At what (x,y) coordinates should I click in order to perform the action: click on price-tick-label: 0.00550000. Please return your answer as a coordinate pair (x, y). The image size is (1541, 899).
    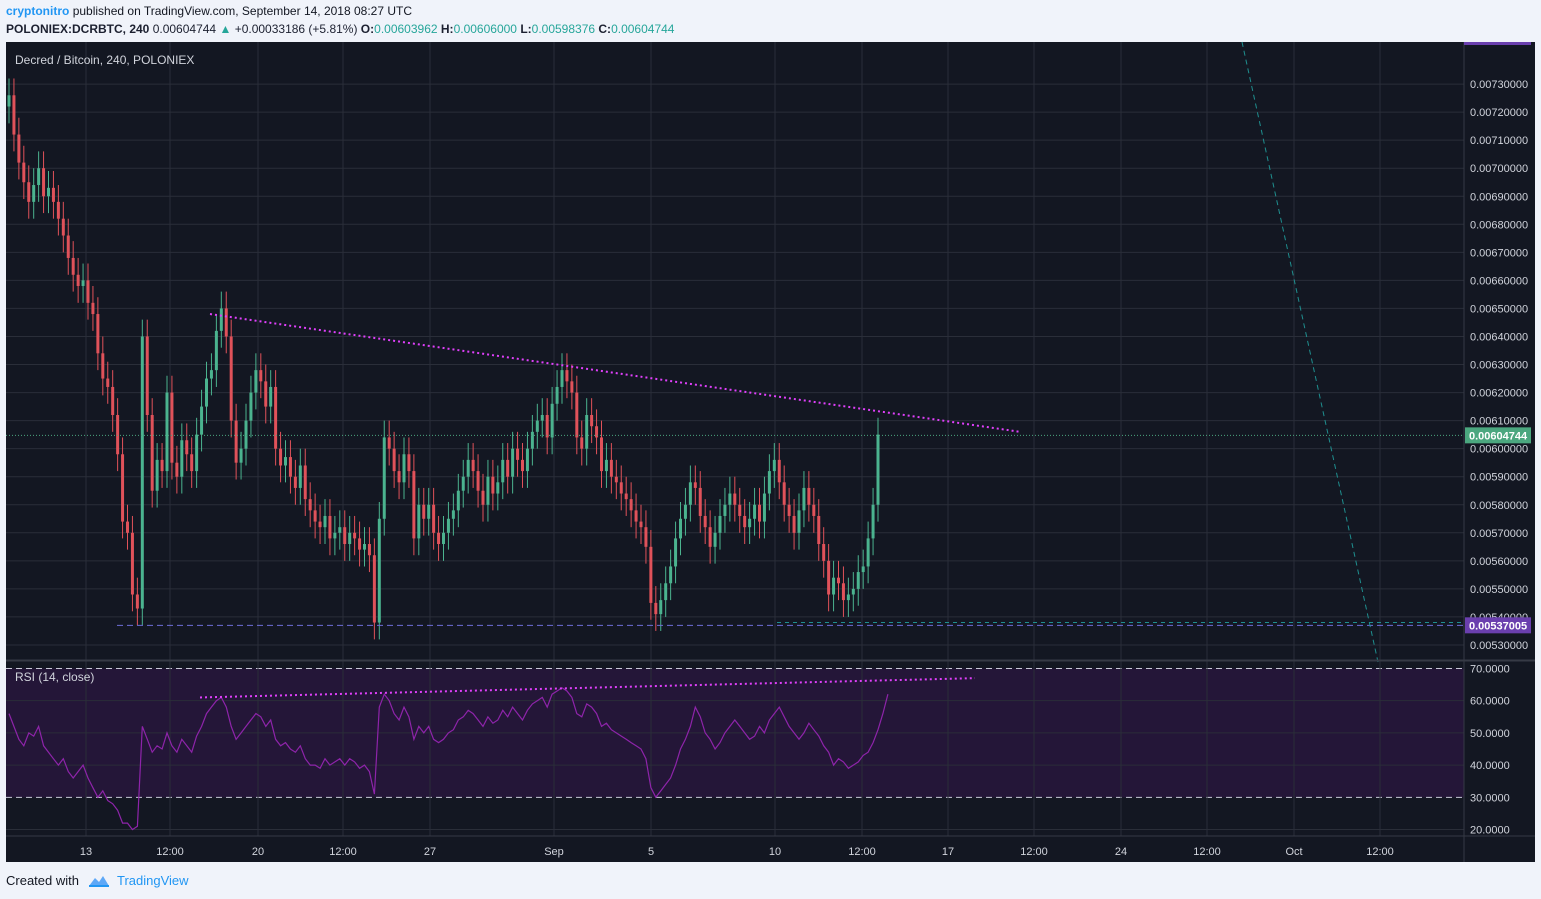
    Looking at the image, I should click on (1499, 590).